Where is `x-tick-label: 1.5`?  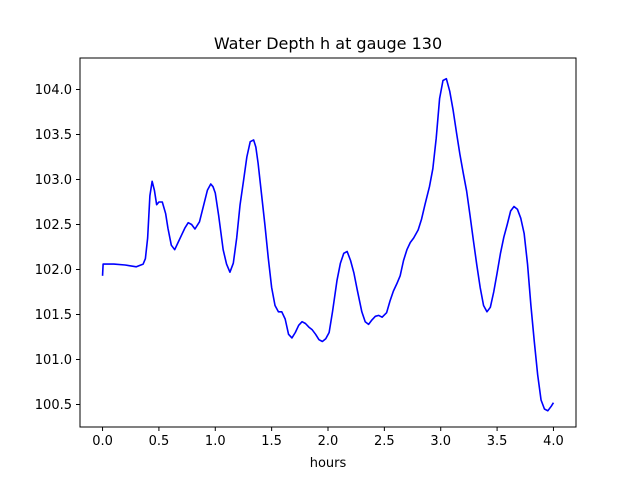 x-tick-label: 1.5 is located at coordinates (271, 441).